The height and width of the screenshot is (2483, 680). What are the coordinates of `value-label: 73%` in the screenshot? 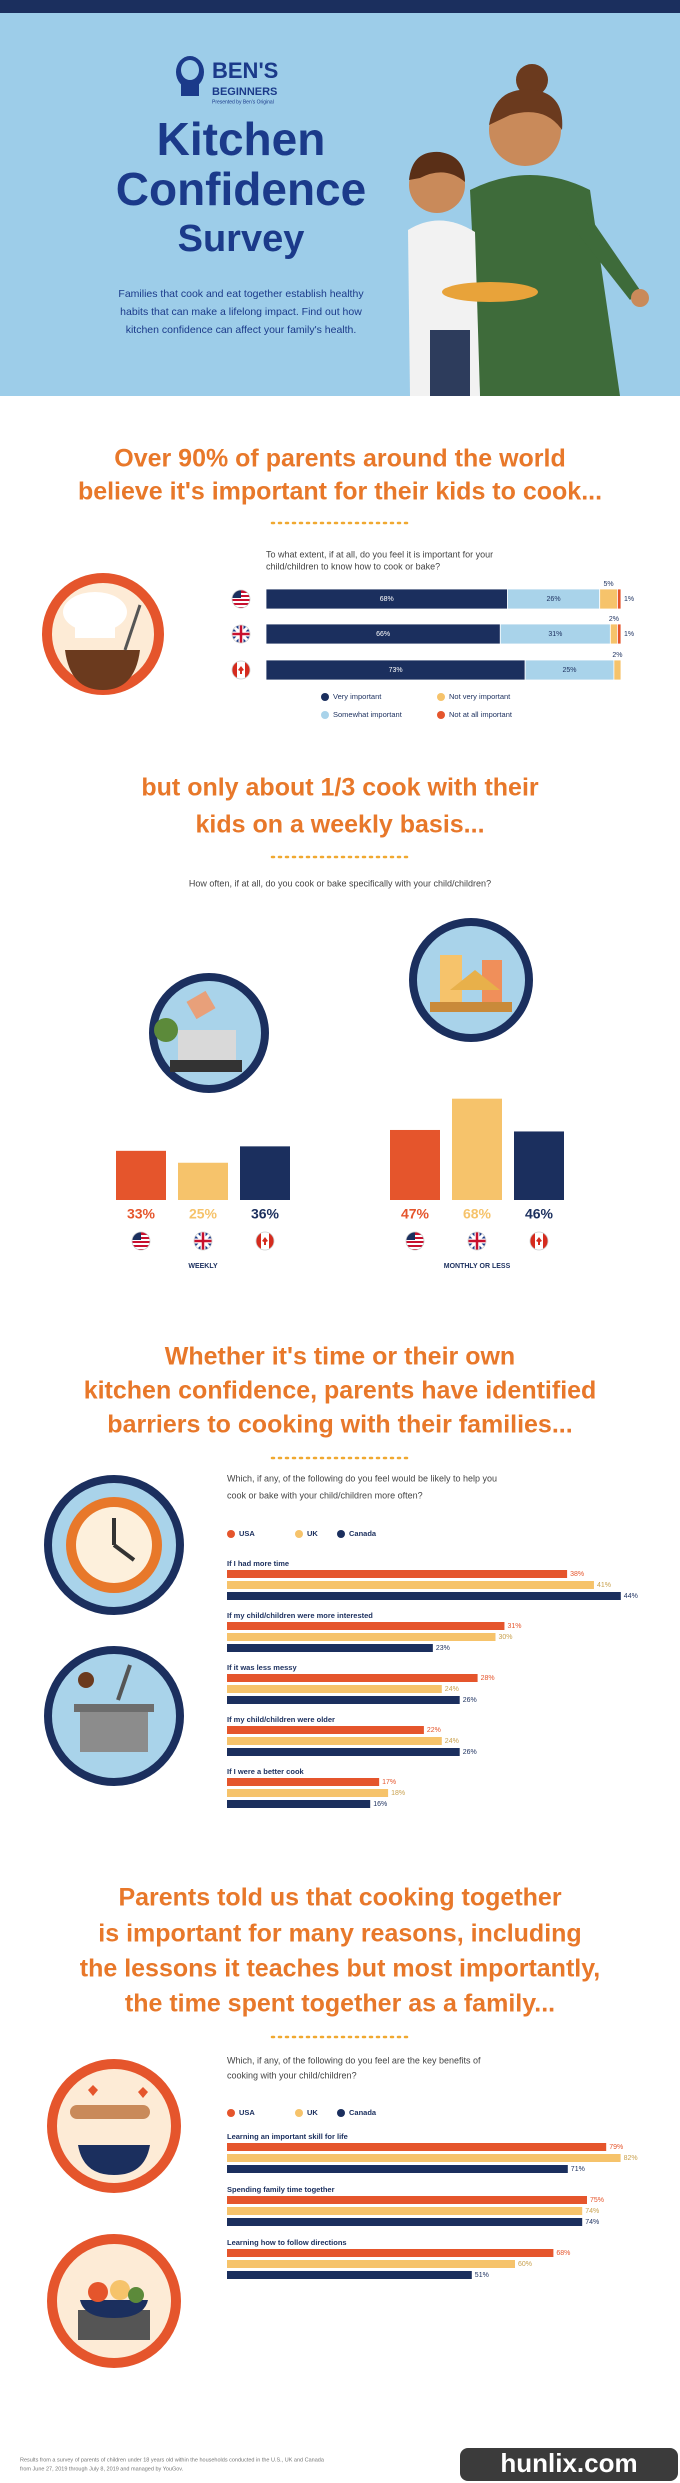 It's located at (396, 670).